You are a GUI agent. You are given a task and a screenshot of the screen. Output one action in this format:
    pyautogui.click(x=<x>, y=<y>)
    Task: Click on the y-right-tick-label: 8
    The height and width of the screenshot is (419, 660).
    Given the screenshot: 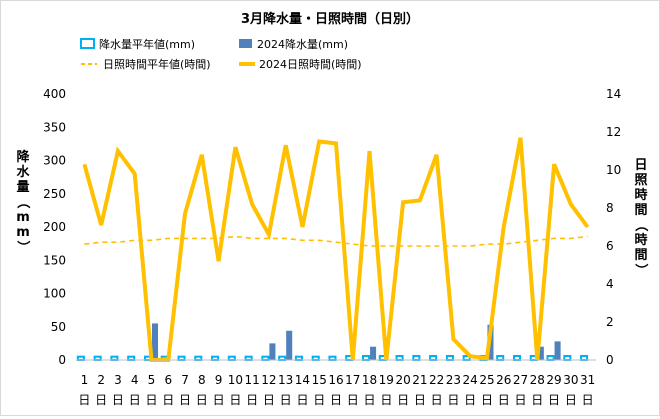 What is the action you would take?
    pyautogui.click(x=610, y=208)
    